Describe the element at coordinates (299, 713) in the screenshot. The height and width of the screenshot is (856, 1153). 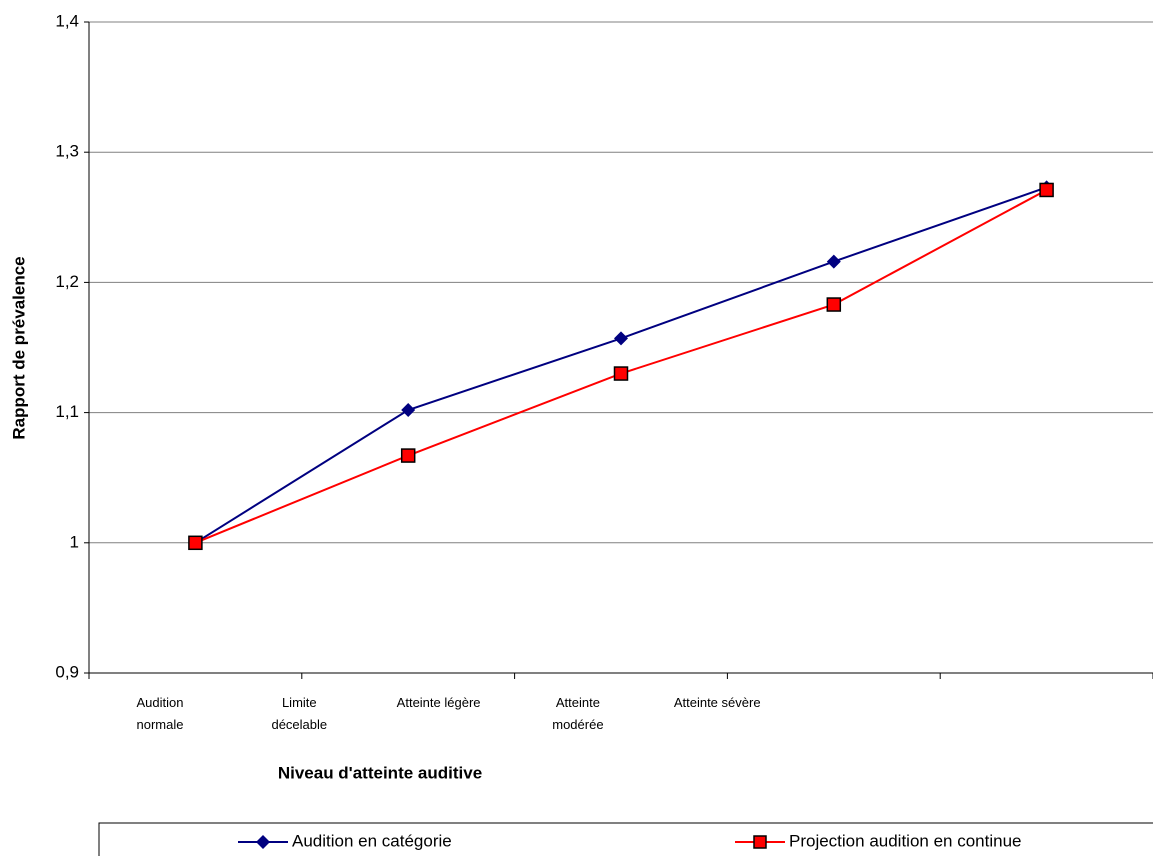
I see `x-tick-label: Limite décelable` at that location.